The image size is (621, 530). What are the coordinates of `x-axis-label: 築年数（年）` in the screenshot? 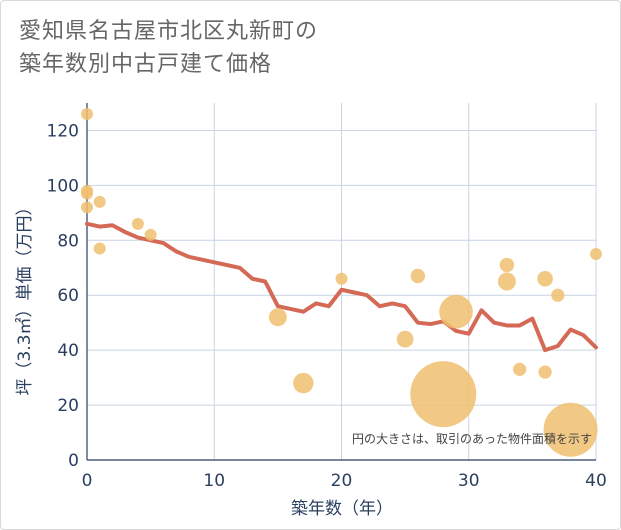 It's located at (342, 509).